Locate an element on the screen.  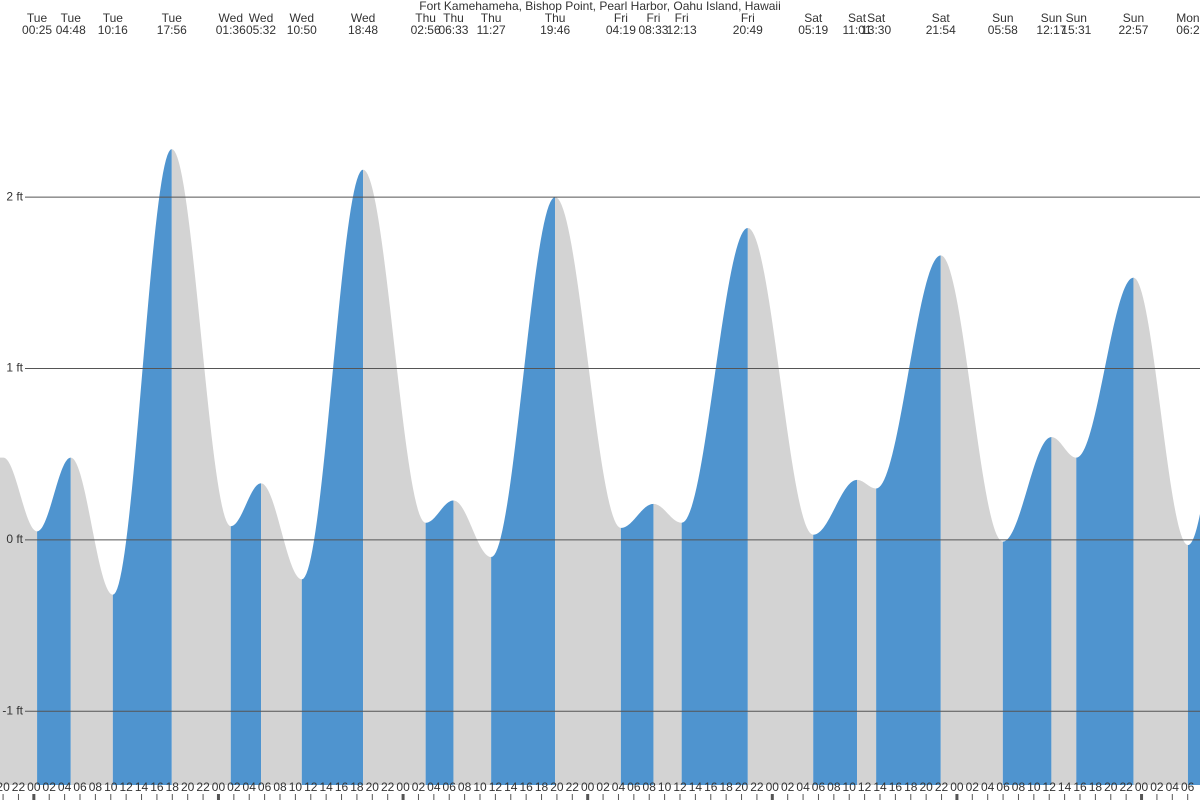
y-tick-label: 2 ft is located at coordinates (14, 196).